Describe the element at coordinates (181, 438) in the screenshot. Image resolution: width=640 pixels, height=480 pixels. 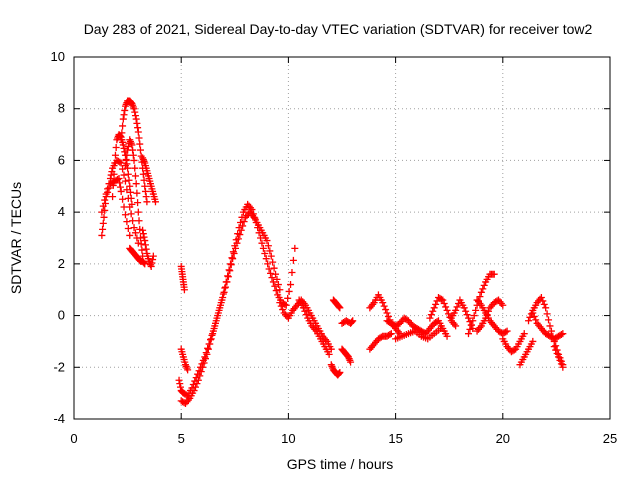
I see `x-tick-label: 5` at that location.